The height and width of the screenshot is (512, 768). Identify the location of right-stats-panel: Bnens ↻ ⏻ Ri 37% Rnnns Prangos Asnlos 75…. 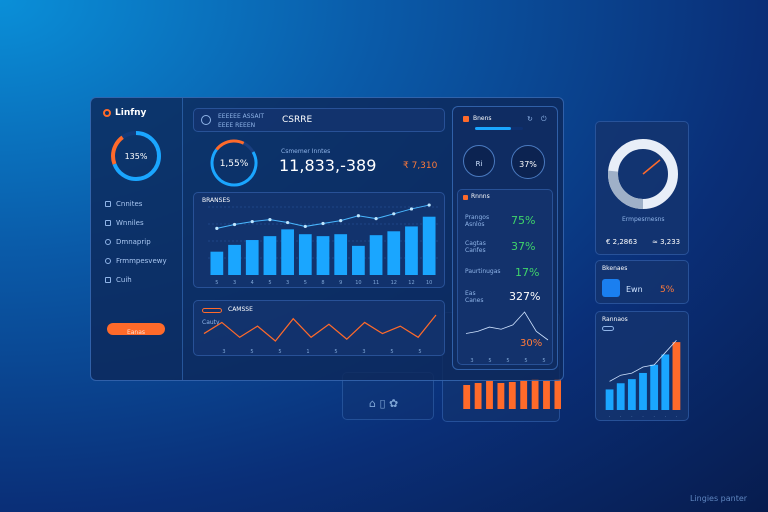
(505, 238).